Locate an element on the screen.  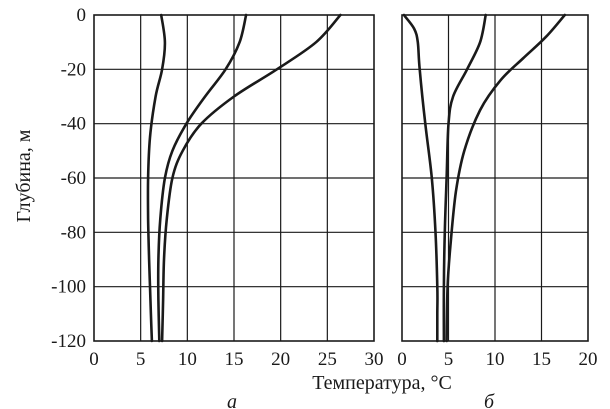
y-tick-label: -60 is located at coordinates (73, 178).